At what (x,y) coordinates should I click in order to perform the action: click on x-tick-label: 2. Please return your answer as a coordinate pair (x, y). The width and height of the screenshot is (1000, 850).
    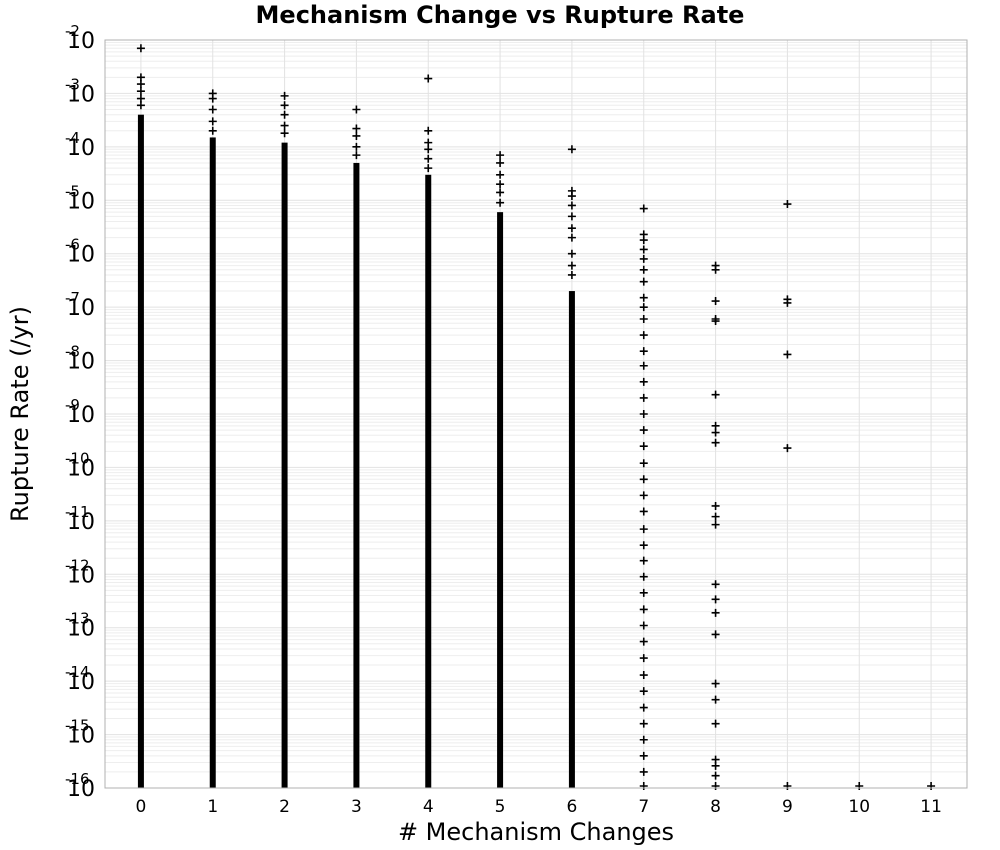
    Looking at the image, I should click on (284, 807).